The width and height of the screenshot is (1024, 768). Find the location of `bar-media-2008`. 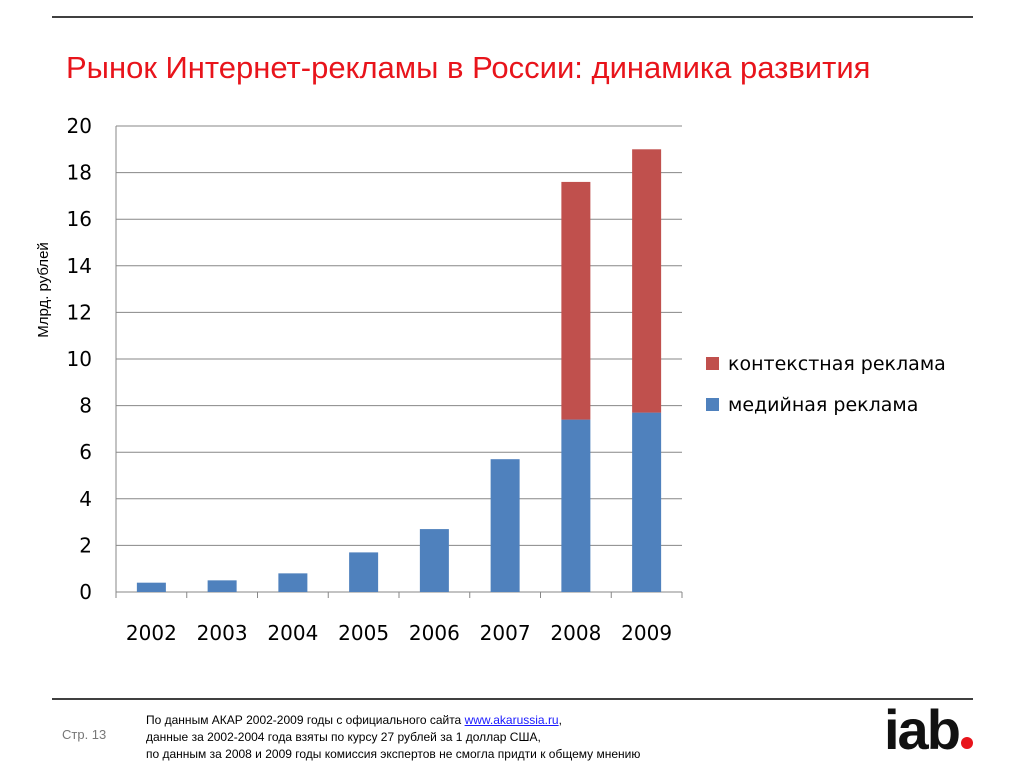

bar-media-2008 is located at coordinates (576, 505).